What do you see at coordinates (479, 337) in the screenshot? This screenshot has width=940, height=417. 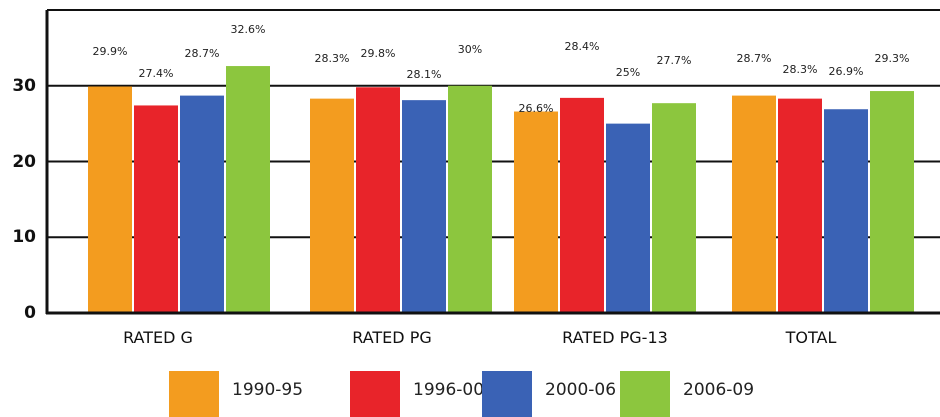 I see `x-axis-categories: RATED G RATED PG RATED PG-13 TOTAL` at bounding box center [479, 337].